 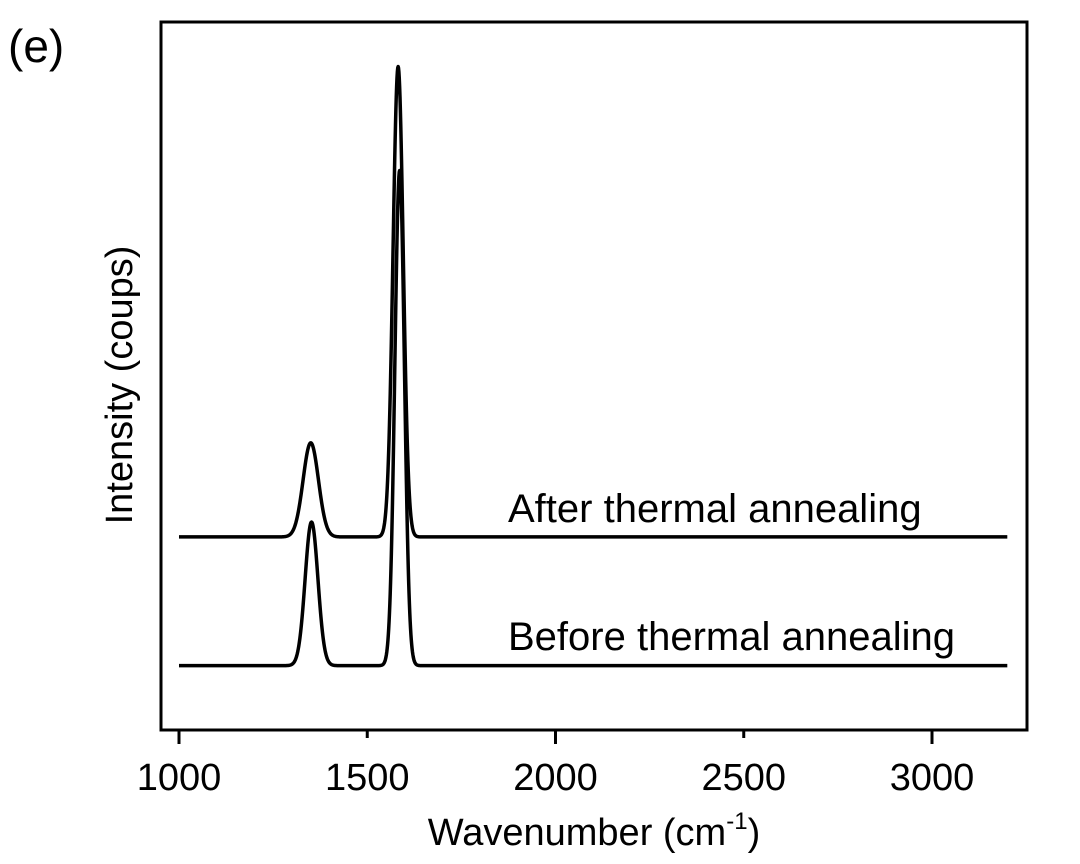 I want to click on x-axis-label-close: ), so click(x=754, y=833).